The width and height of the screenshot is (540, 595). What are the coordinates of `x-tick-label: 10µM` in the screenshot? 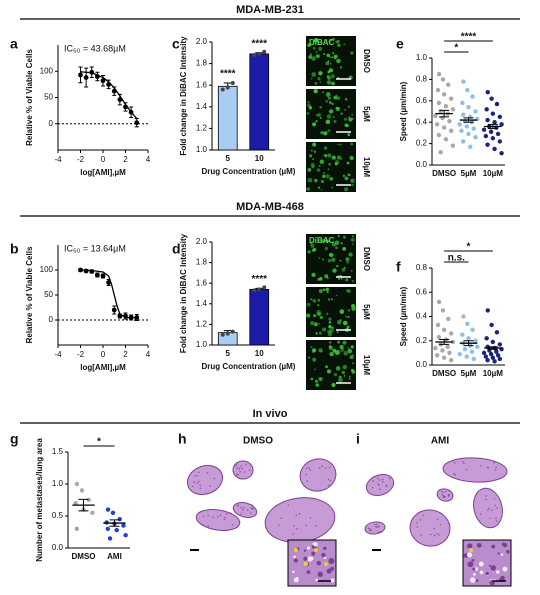 It's located at (493, 373).